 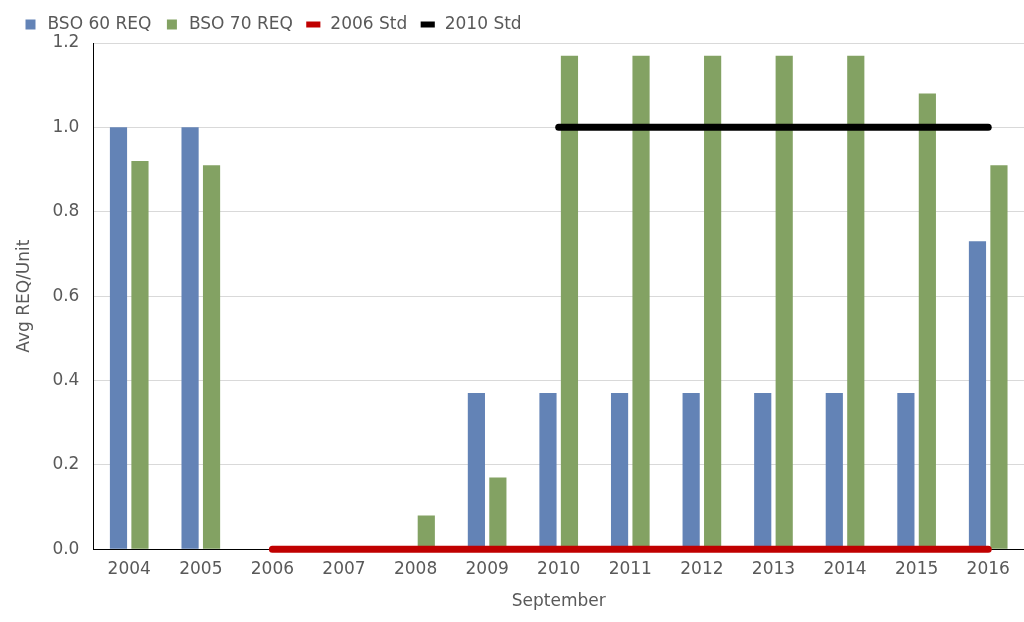 What do you see at coordinates (558, 600) in the screenshot?
I see `x-axis-title: September` at bounding box center [558, 600].